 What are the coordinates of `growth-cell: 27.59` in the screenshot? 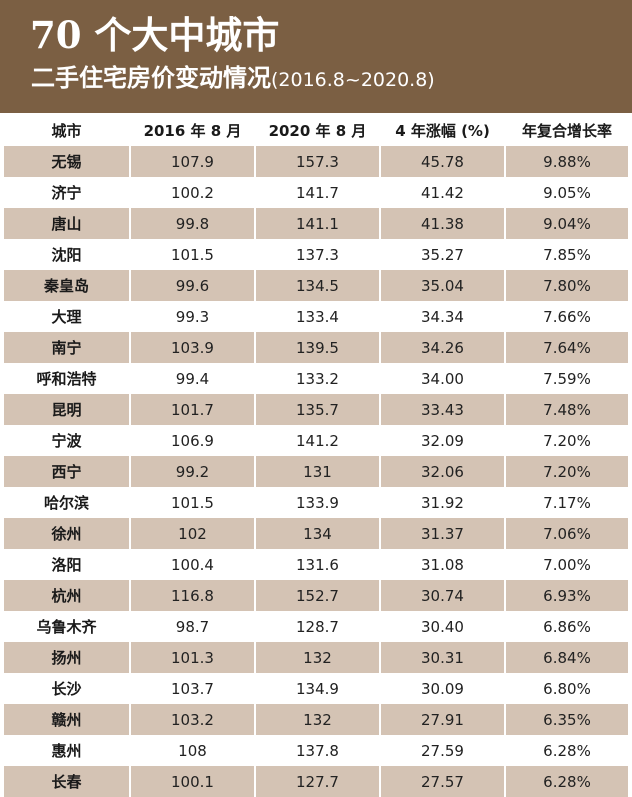 It's located at (441, 750).